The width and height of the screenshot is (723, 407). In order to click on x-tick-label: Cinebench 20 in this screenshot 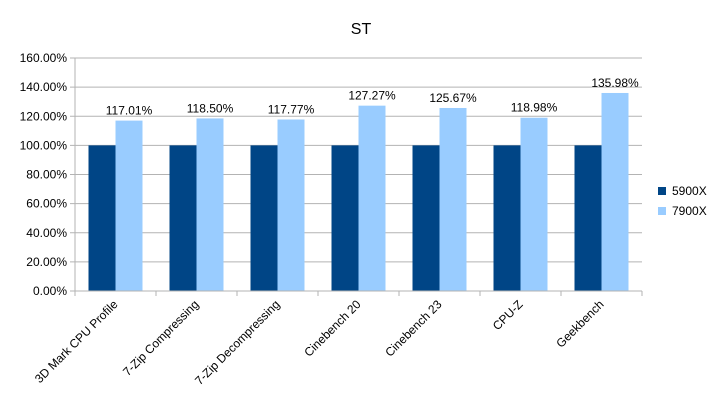, I will do `click(332, 328)`.